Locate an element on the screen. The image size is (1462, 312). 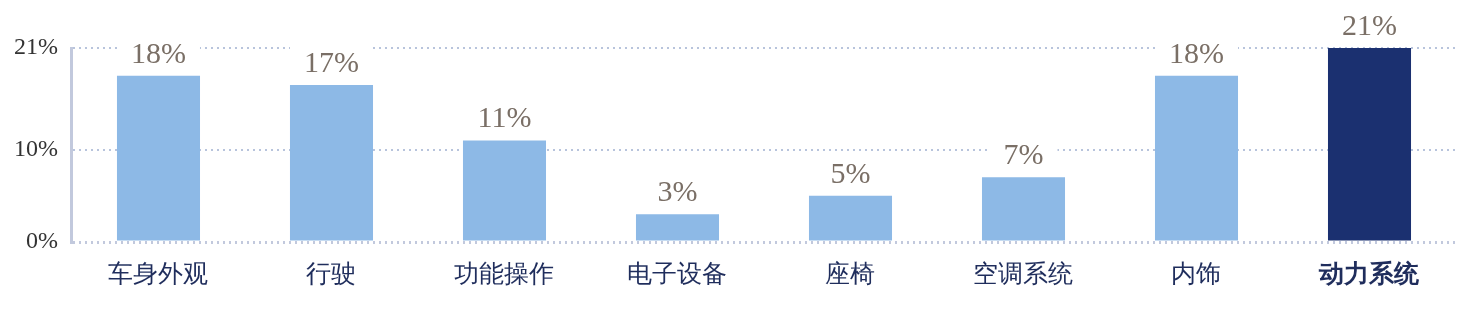
data-label: 5% is located at coordinates (850, 172).